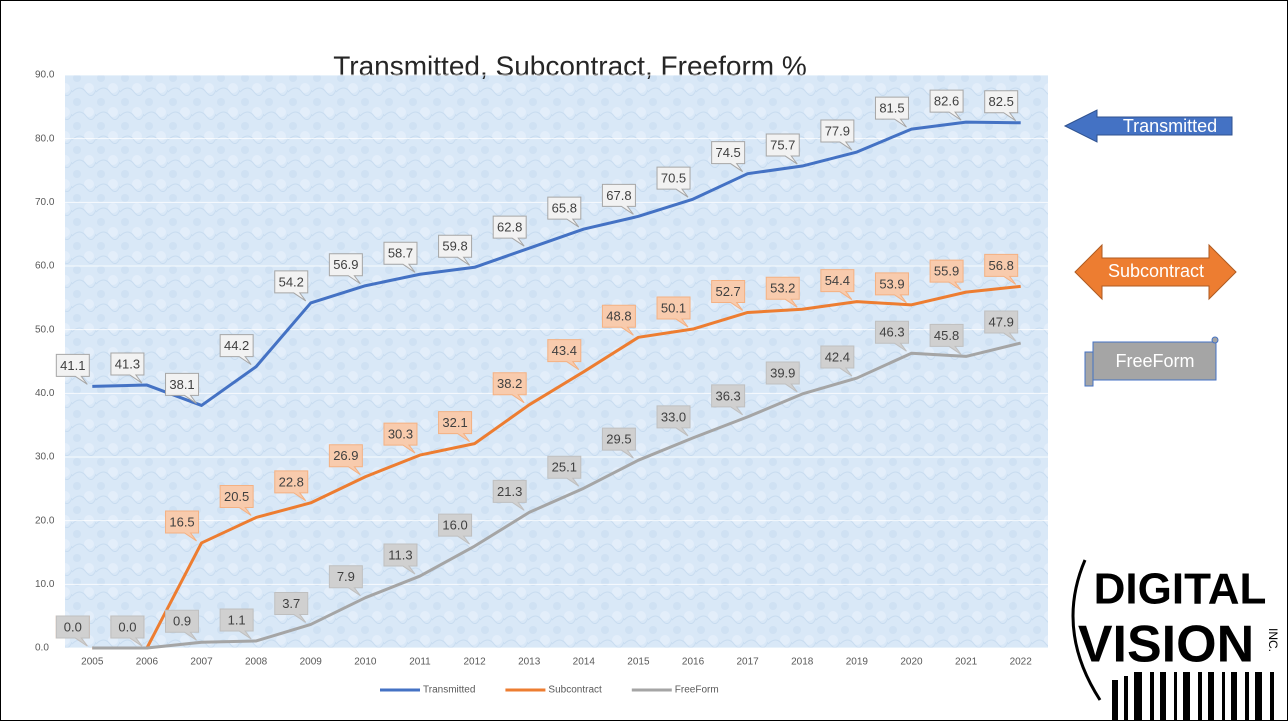 Image resolution: width=1288 pixels, height=721 pixels. I want to click on legend-label: FreeForm, so click(697, 690).